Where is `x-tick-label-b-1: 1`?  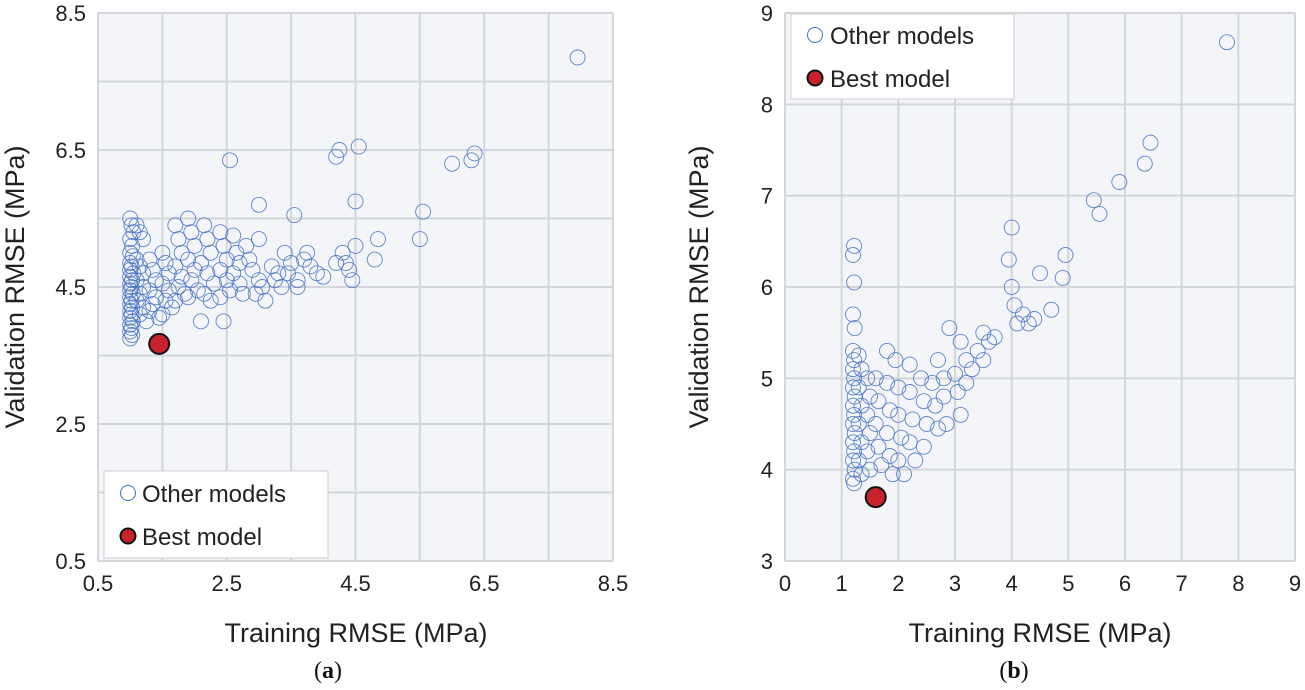 x-tick-label-b-1: 1 is located at coordinates (842, 583).